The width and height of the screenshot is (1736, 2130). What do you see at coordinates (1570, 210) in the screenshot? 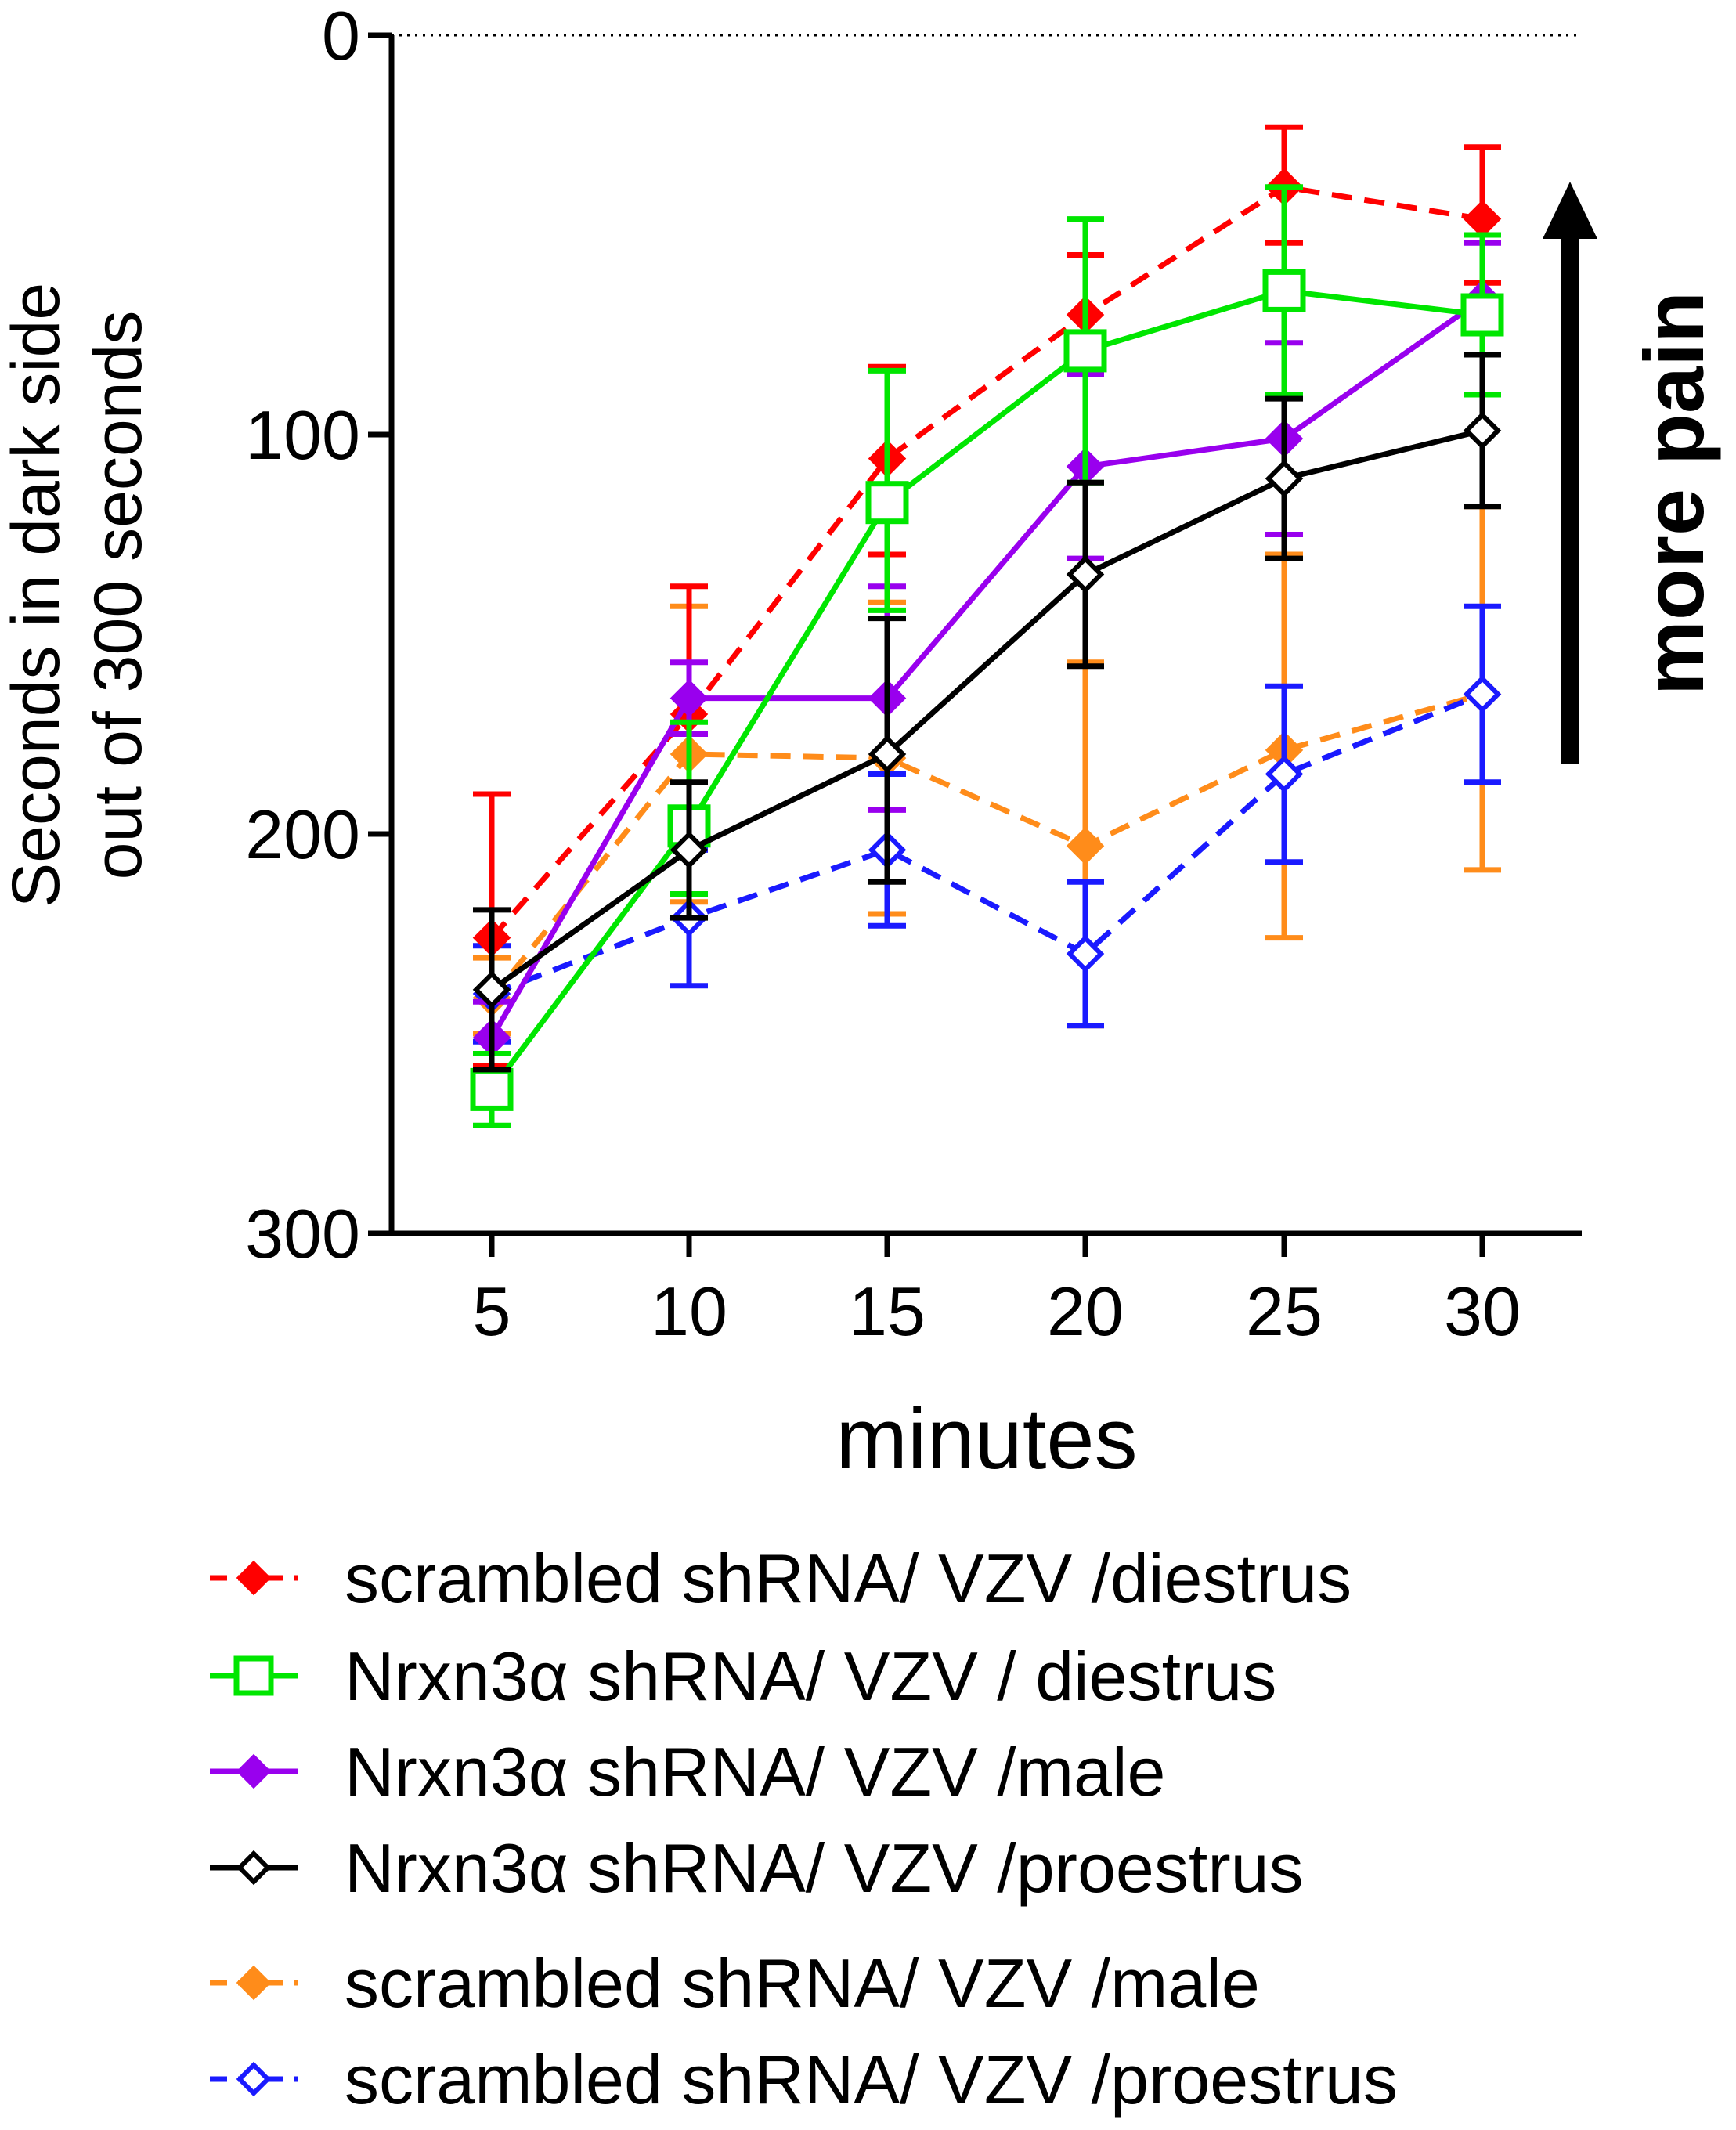
I see `more-pain-arrowhead` at bounding box center [1570, 210].